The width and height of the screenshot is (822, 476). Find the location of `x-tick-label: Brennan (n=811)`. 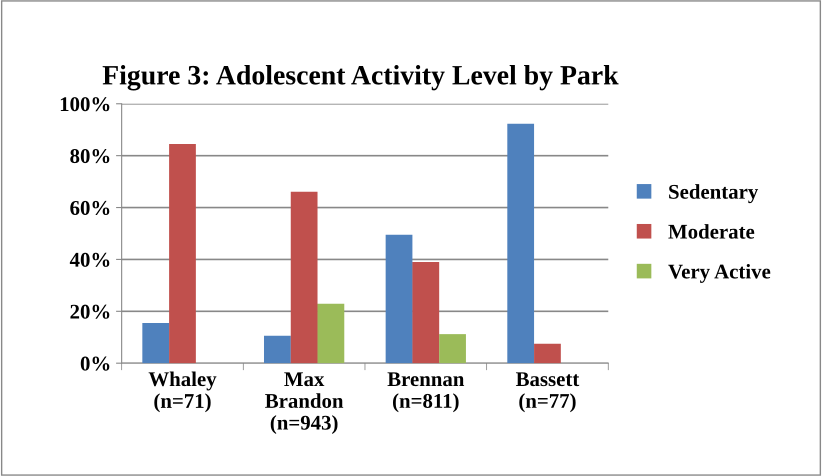

x-tick-label: Brennan (n=811) is located at coordinates (426, 392).